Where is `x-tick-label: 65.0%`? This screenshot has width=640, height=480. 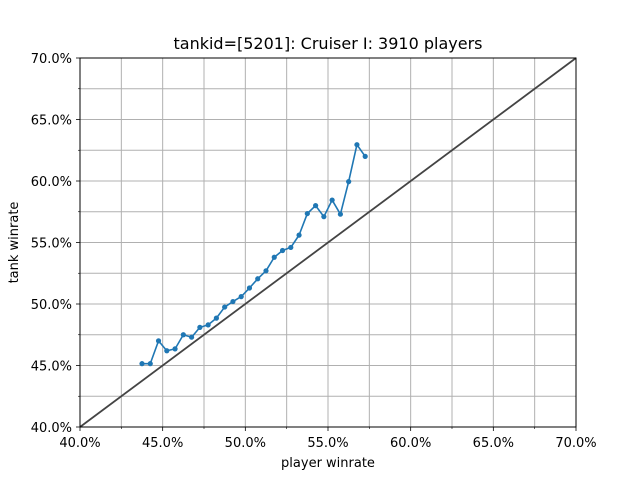 x-tick-label: 65.0% is located at coordinates (493, 443).